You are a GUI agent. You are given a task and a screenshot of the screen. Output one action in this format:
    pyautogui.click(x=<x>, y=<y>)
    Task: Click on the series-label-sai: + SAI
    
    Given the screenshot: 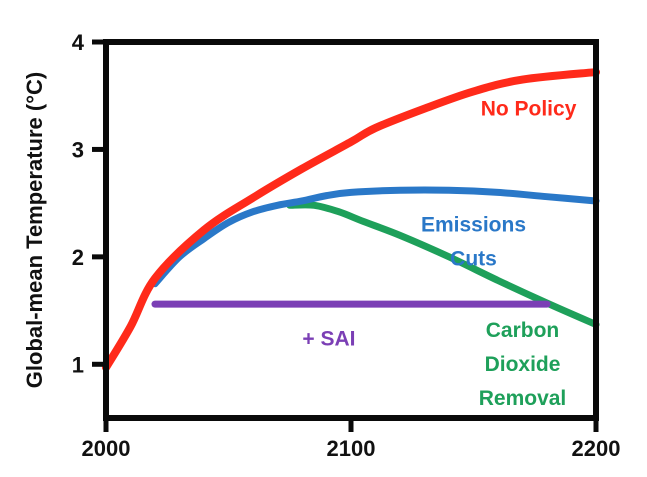 What is the action you would take?
    pyautogui.click(x=328, y=339)
    